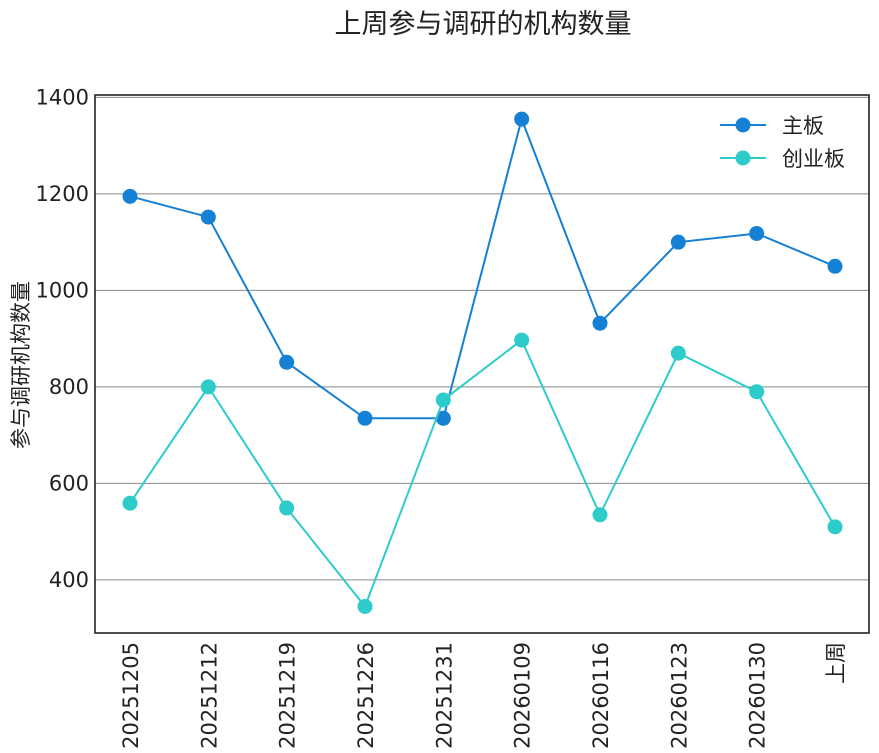 Image resolution: width=879 pixels, height=753 pixels. What do you see at coordinates (62, 290) in the screenshot?
I see `y-tick-label: 1000` at bounding box center [62, 290].